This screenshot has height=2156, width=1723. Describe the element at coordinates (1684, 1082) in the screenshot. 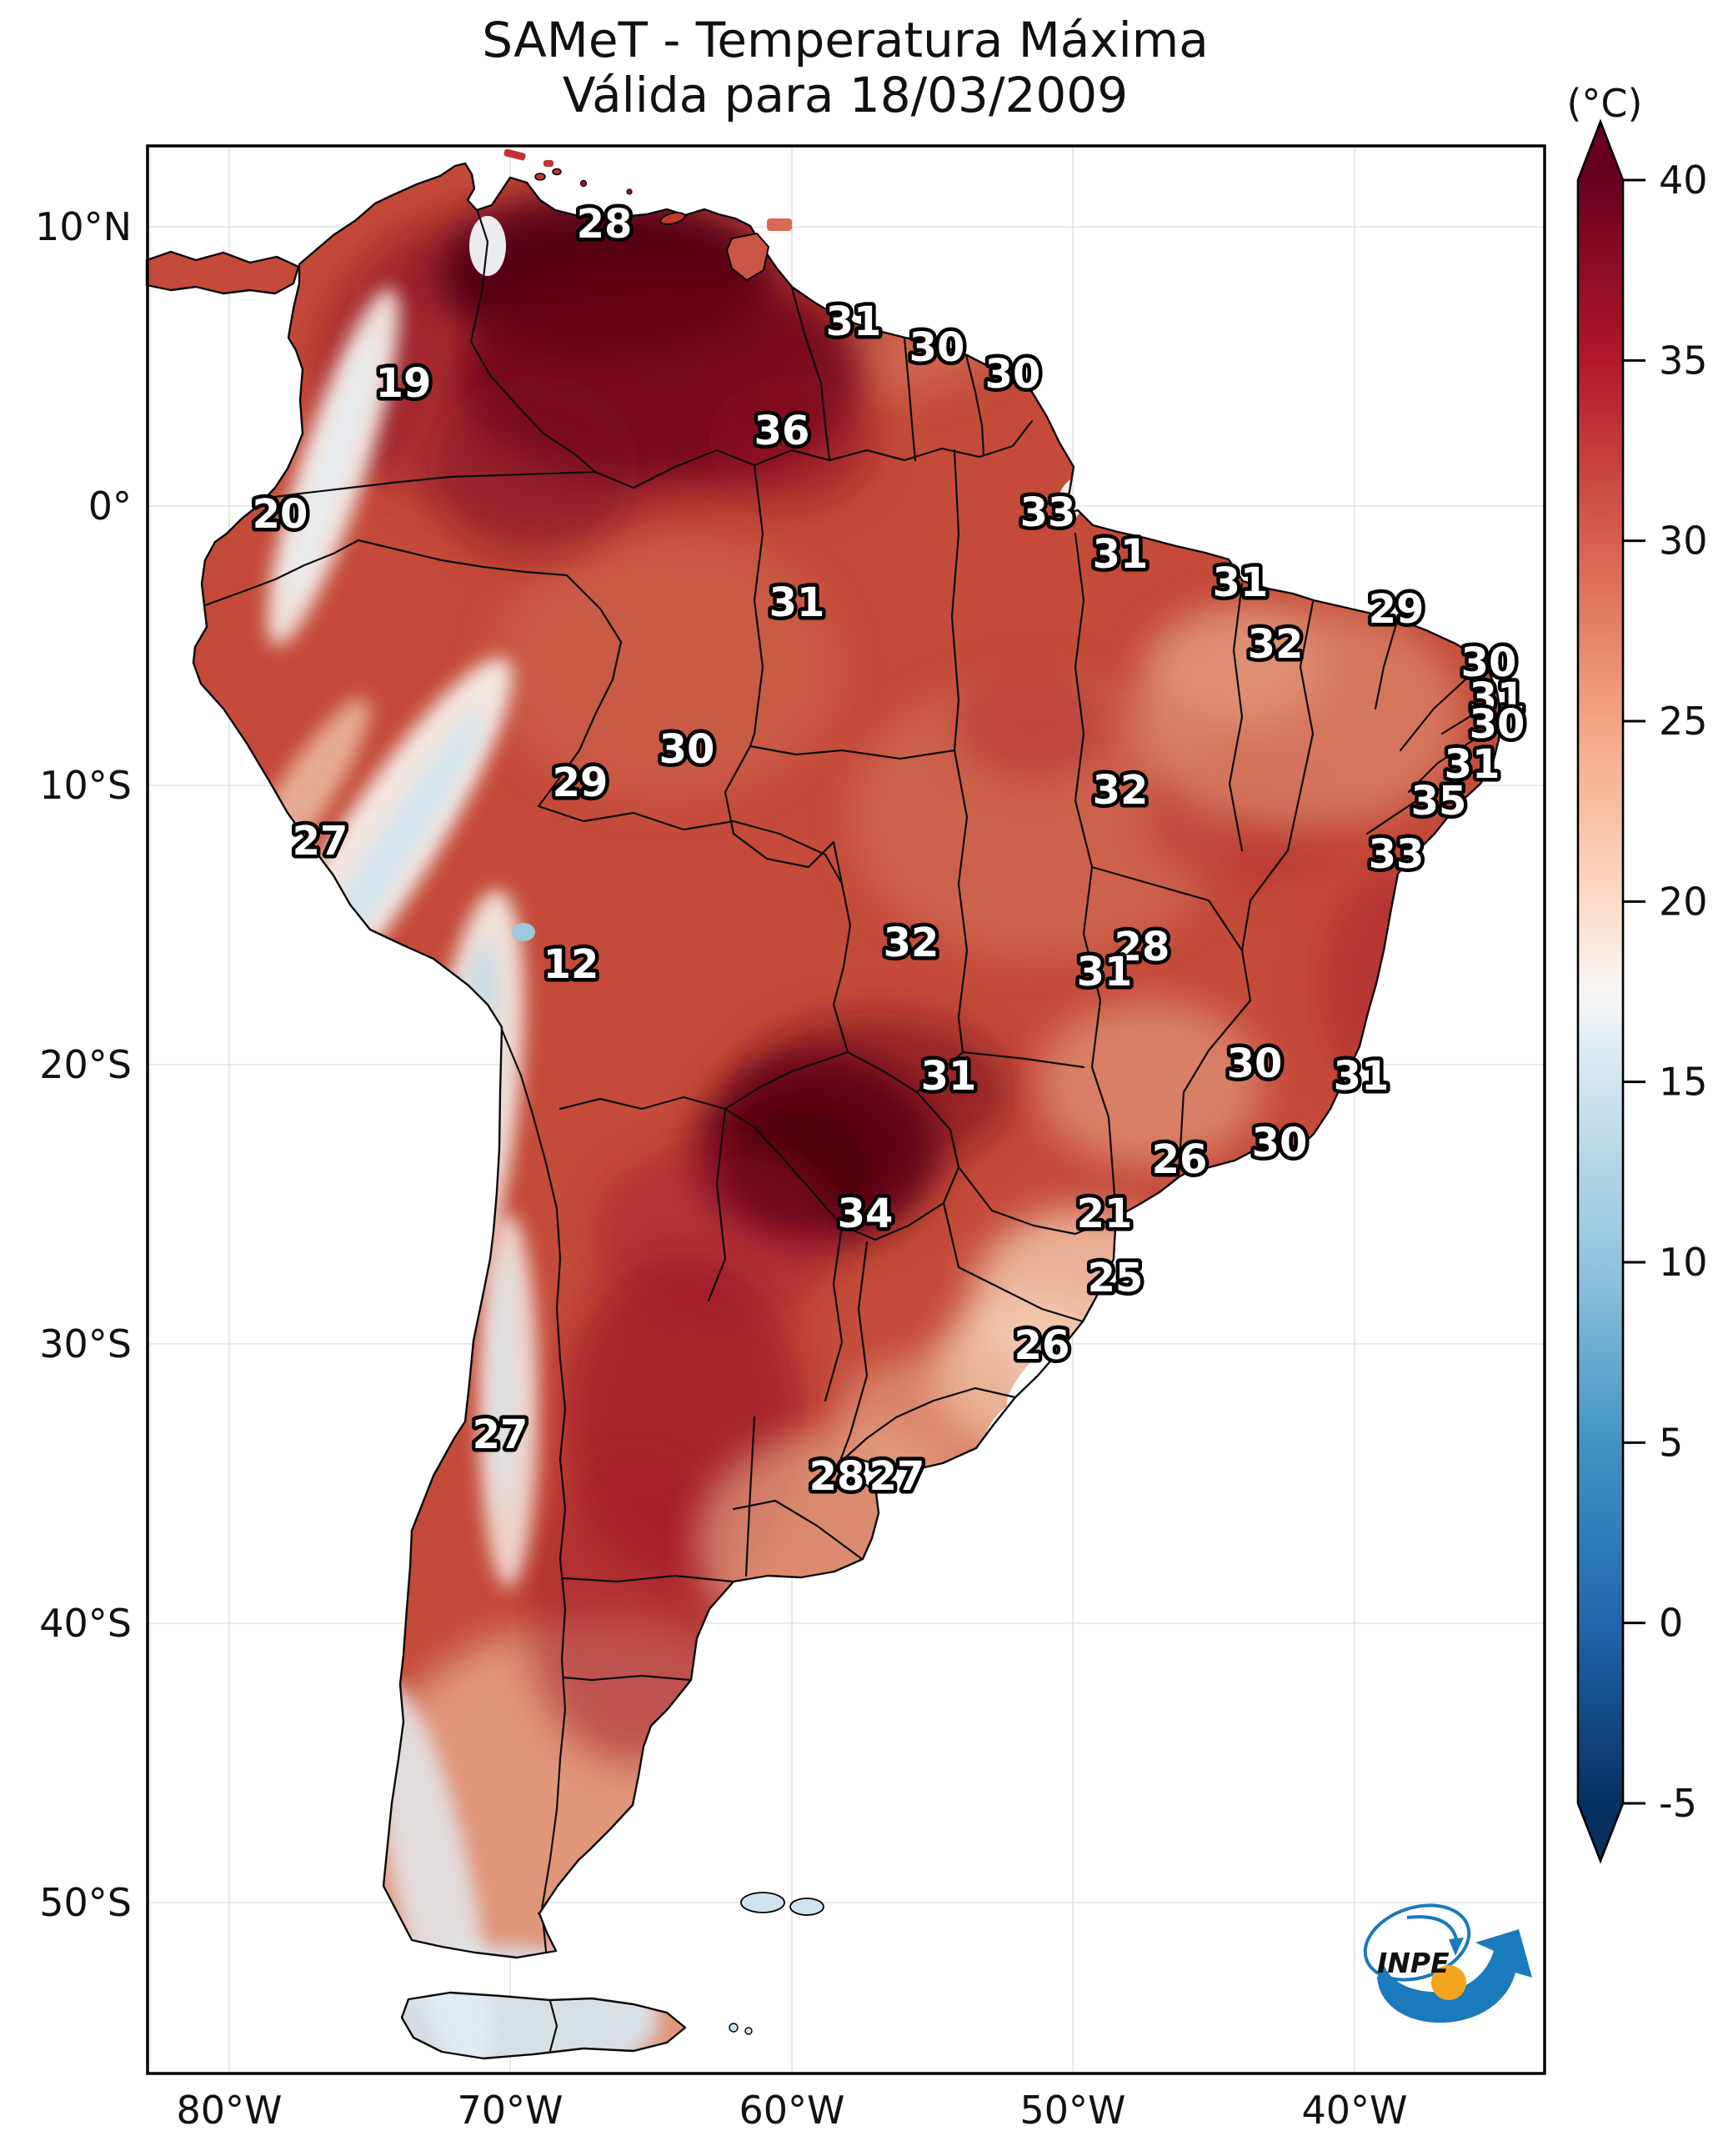

I see `colorbar-tick-label: 15` at that location.